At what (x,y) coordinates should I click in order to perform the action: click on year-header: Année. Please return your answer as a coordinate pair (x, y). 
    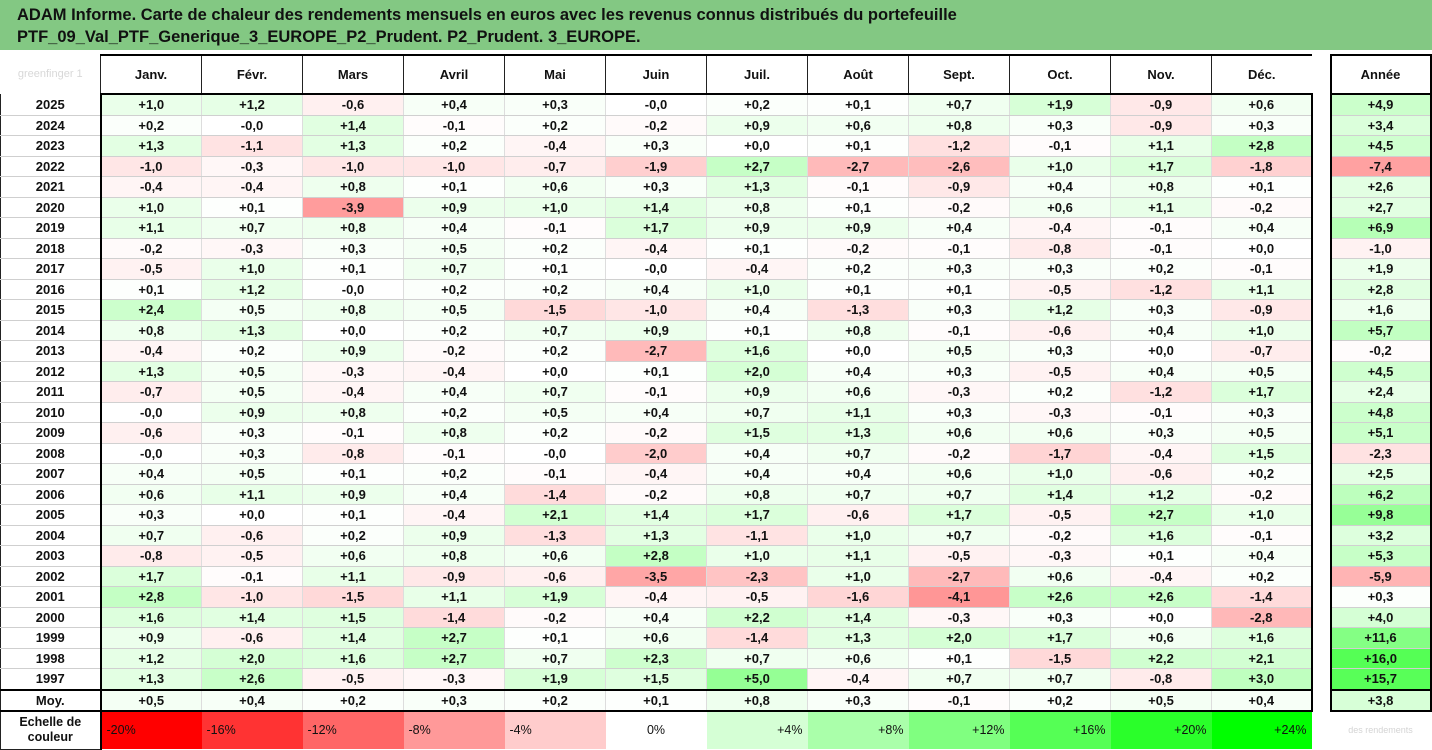
    Looking at the image, I should click on (1380, 74).